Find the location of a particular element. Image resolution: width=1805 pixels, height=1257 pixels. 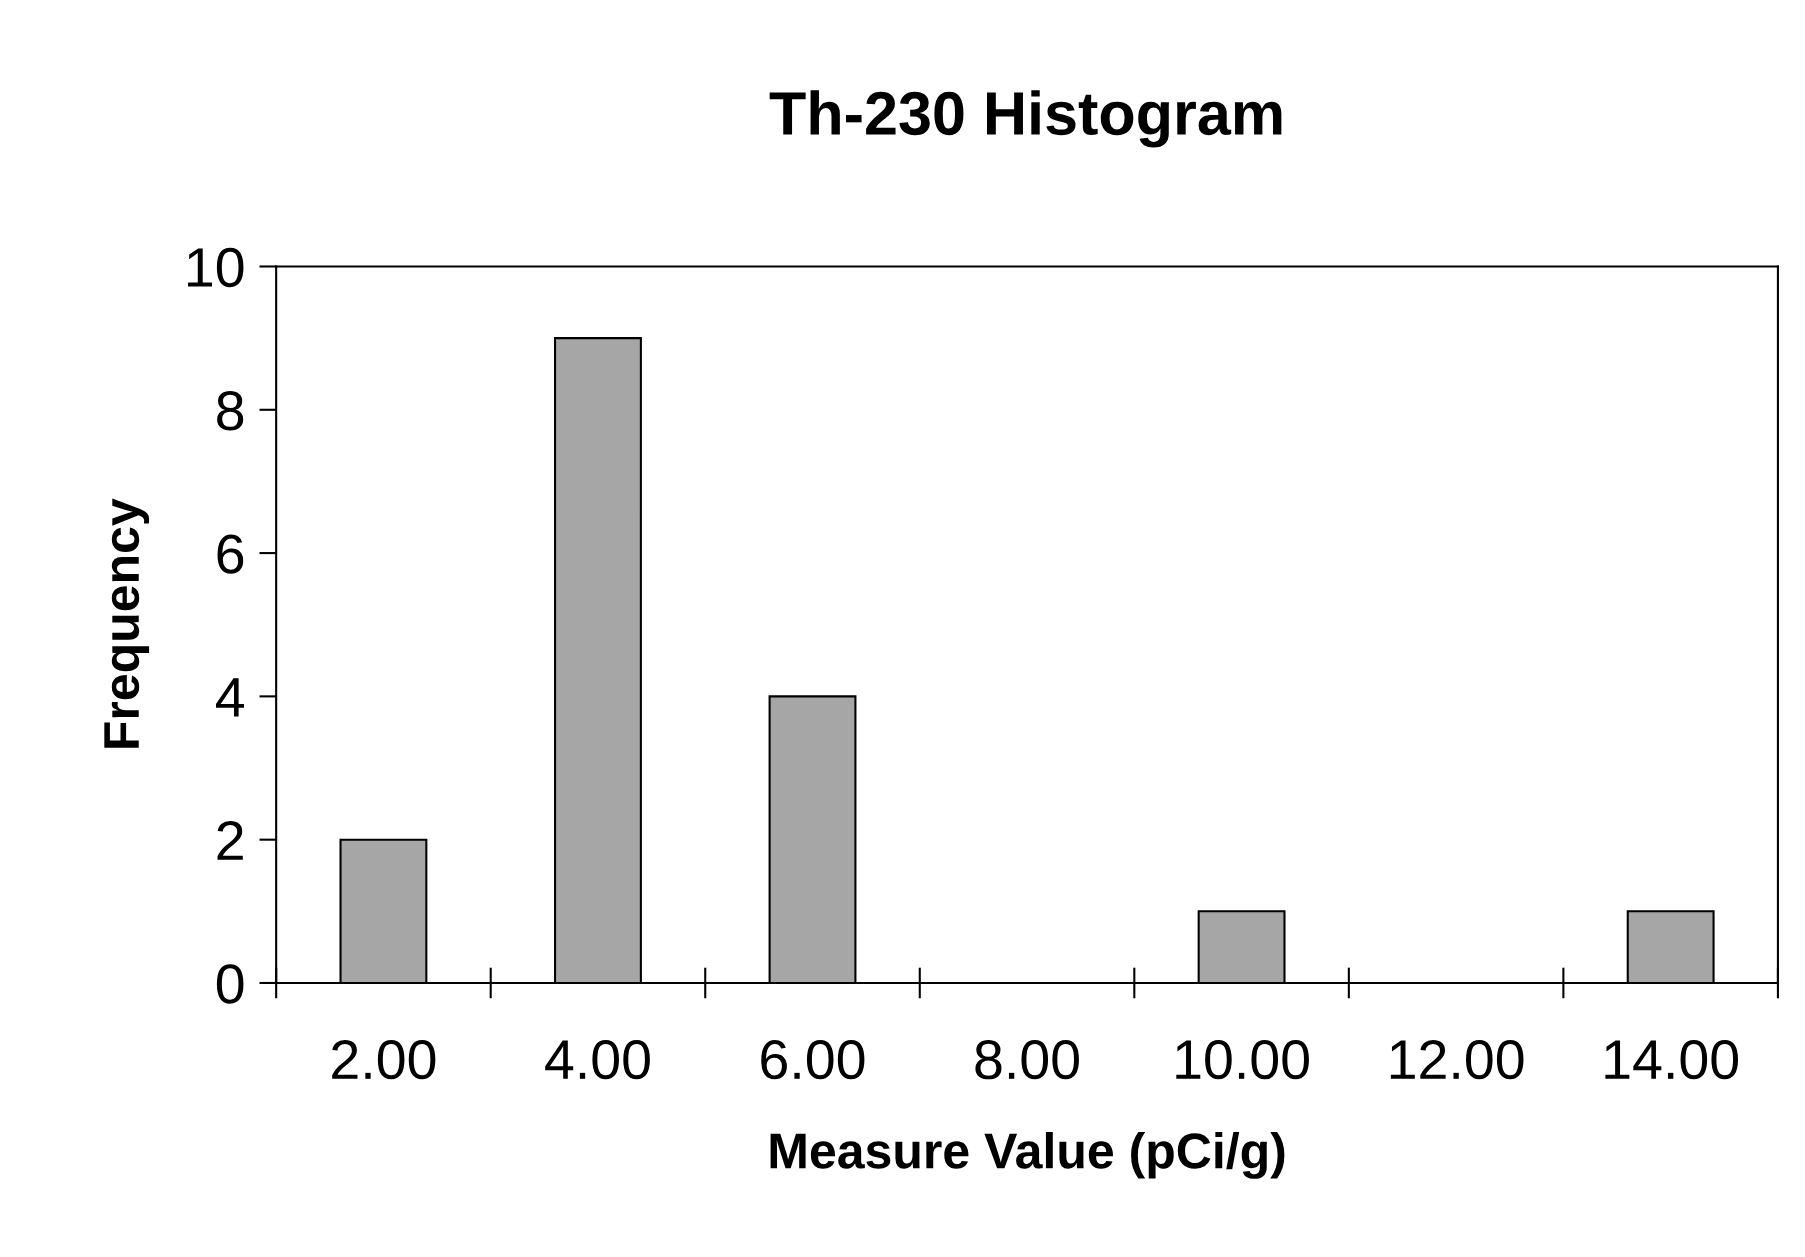

x-axis-title: Measure Value (pCi/g) is located at coordinates (1027, 1155).